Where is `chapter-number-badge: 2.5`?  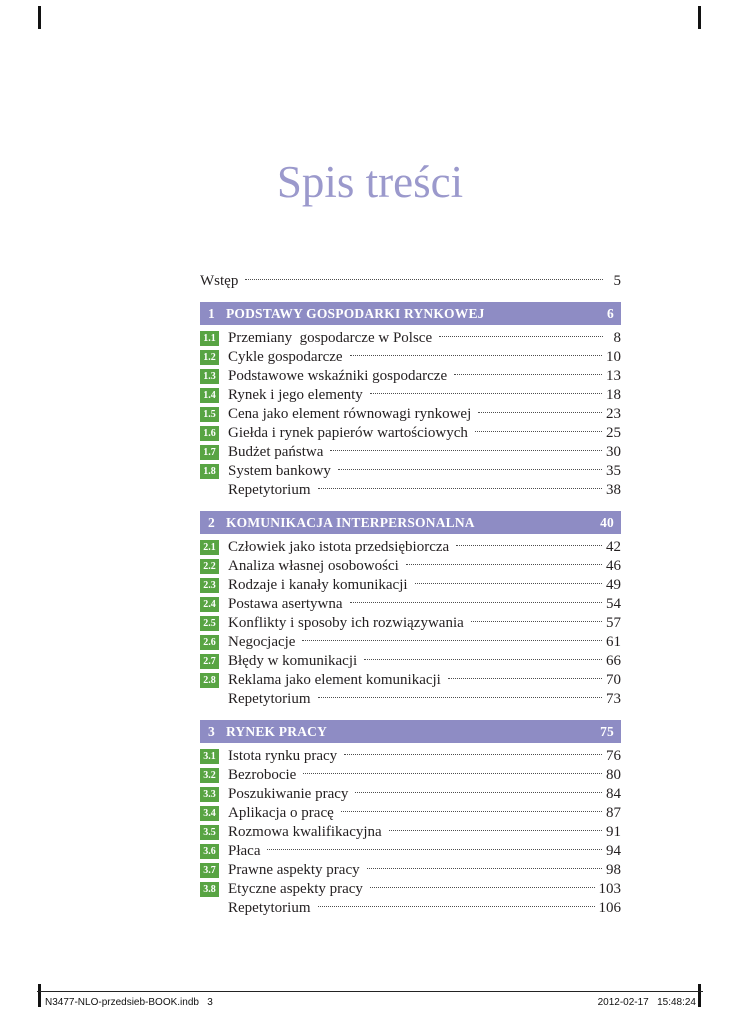 chapter-number-badge: 2.5 is located at coordinates (209, 623).